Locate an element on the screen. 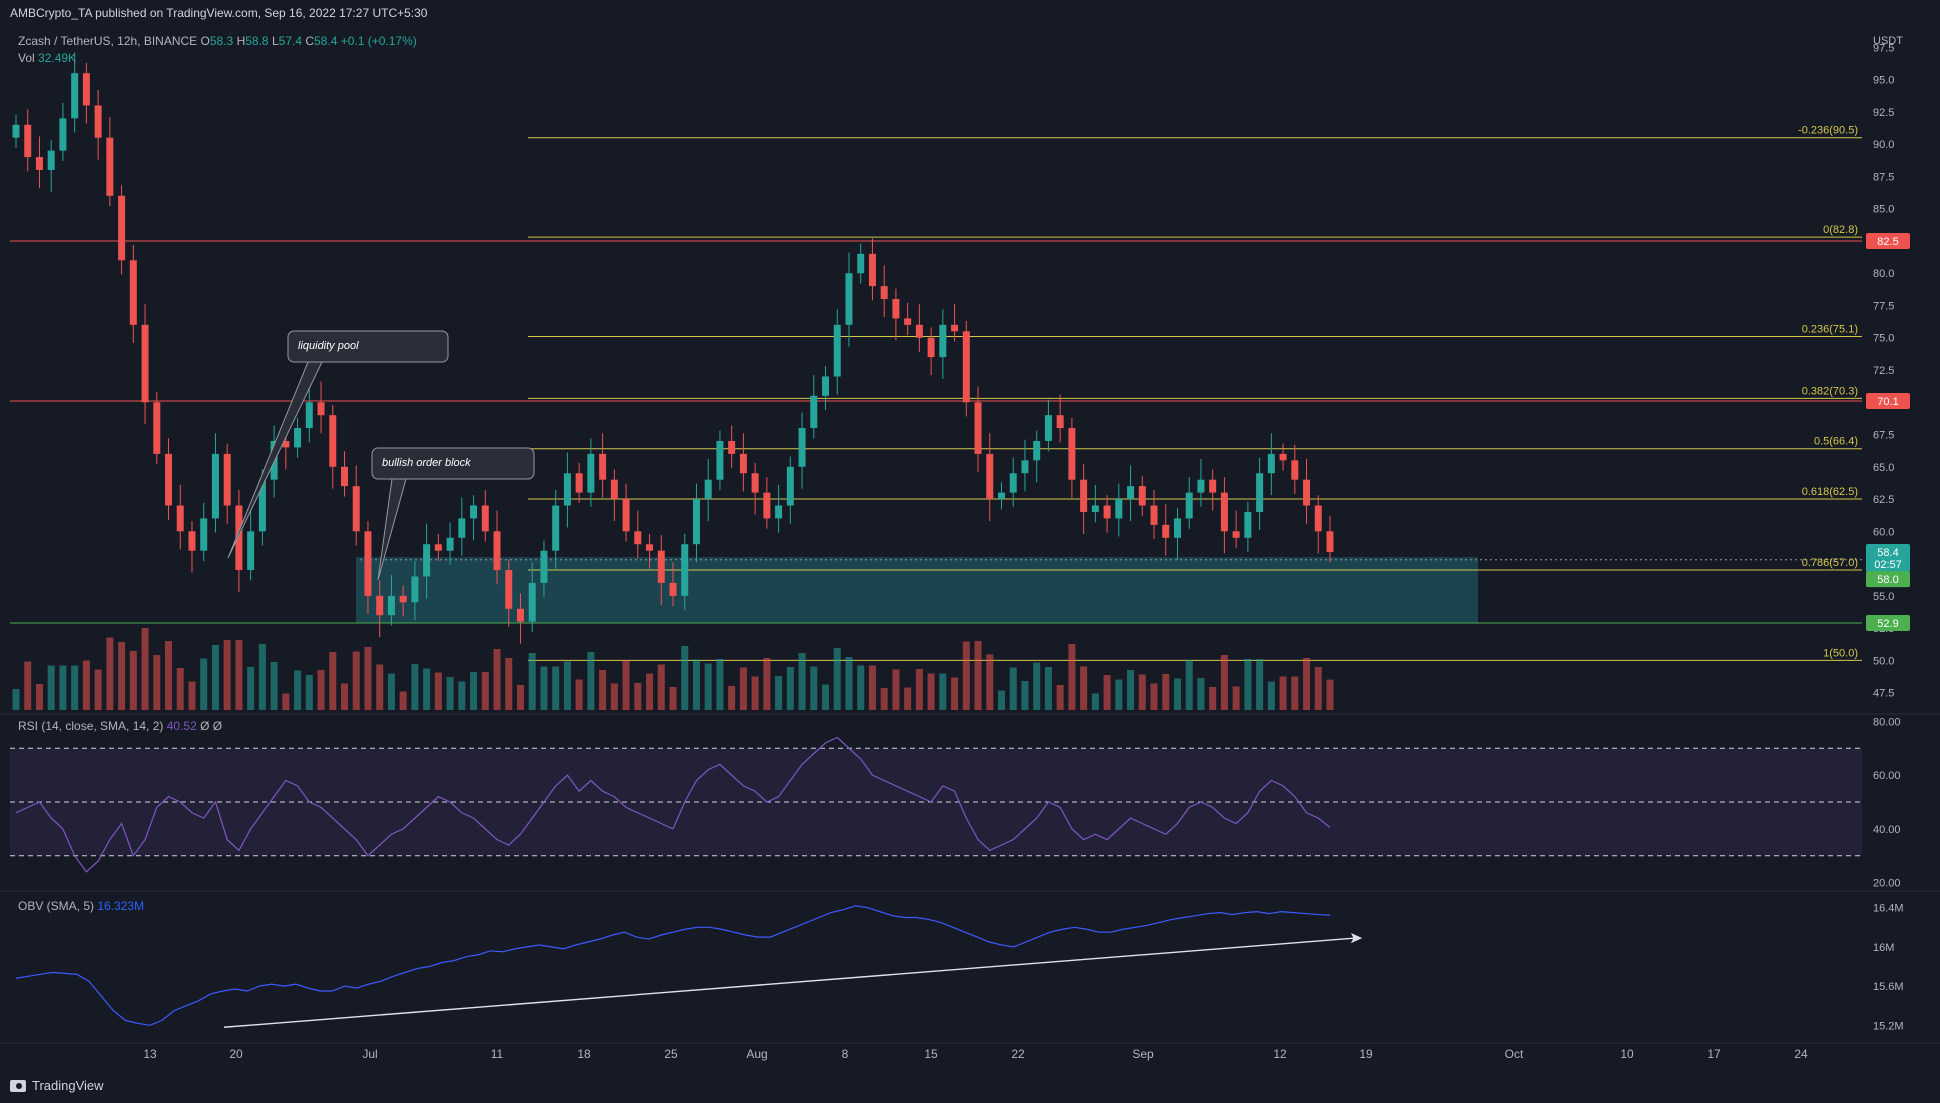  price-axis-label: 52.9 is located at coordinates (1887, 624).